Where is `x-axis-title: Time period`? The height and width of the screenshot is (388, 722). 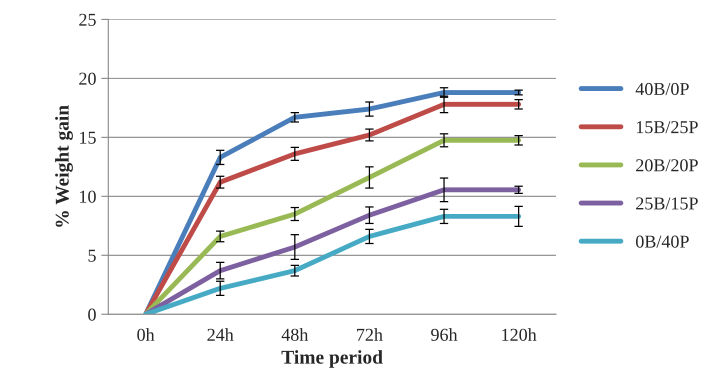
x-axis-title: Time period is located at coordinates (332, 359).